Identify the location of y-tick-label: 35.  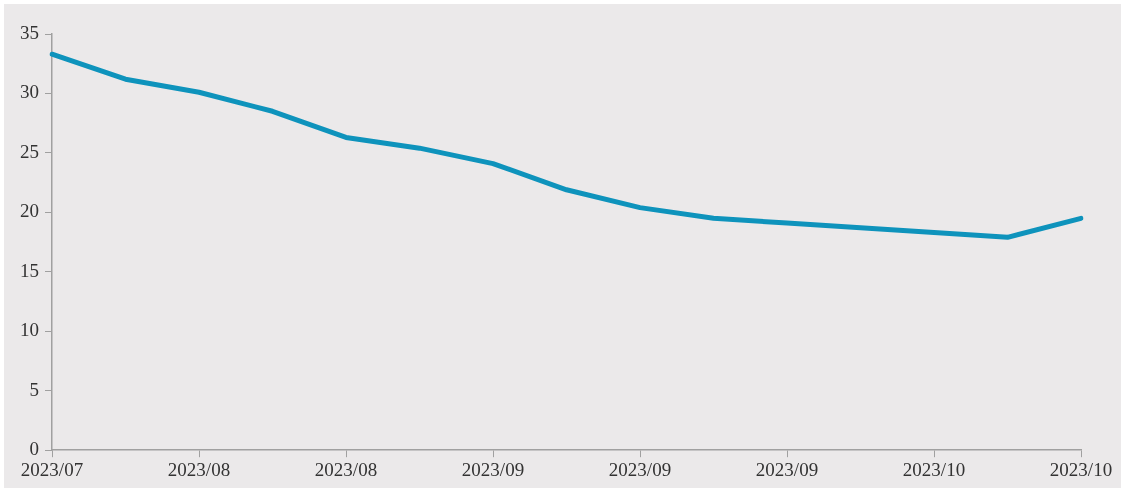
(29, 32).